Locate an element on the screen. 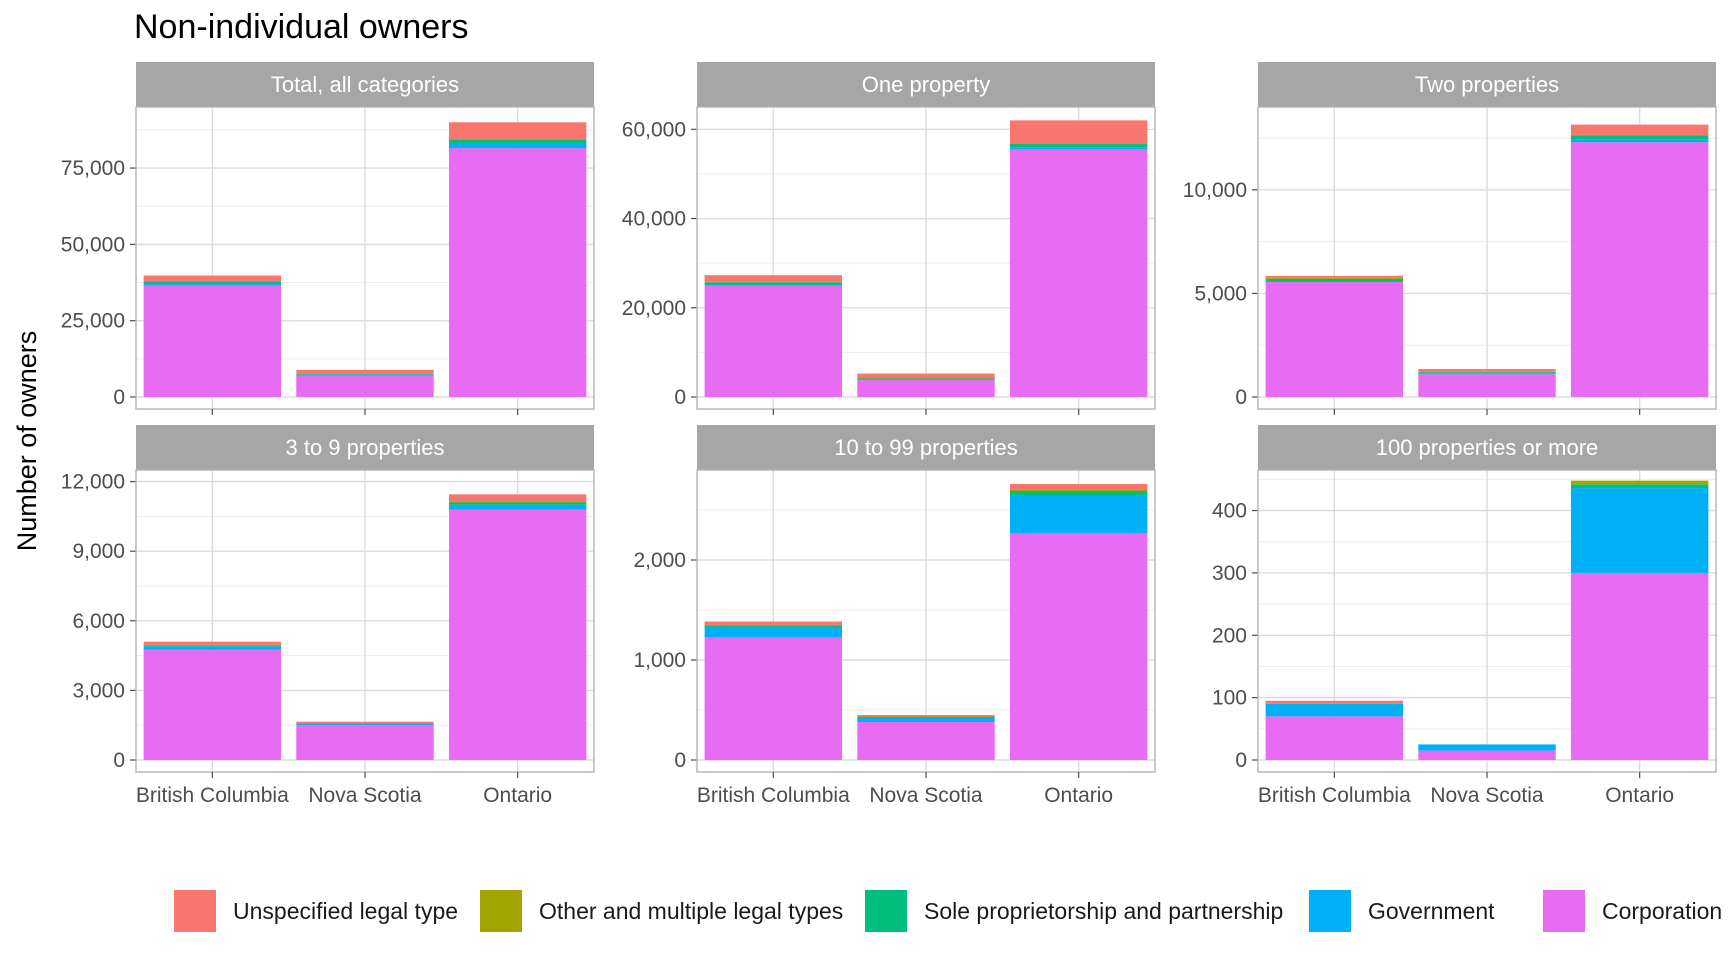  facet-panel: One property 0 20,000 40,000 60,000 is located at coordinates (889, 238).